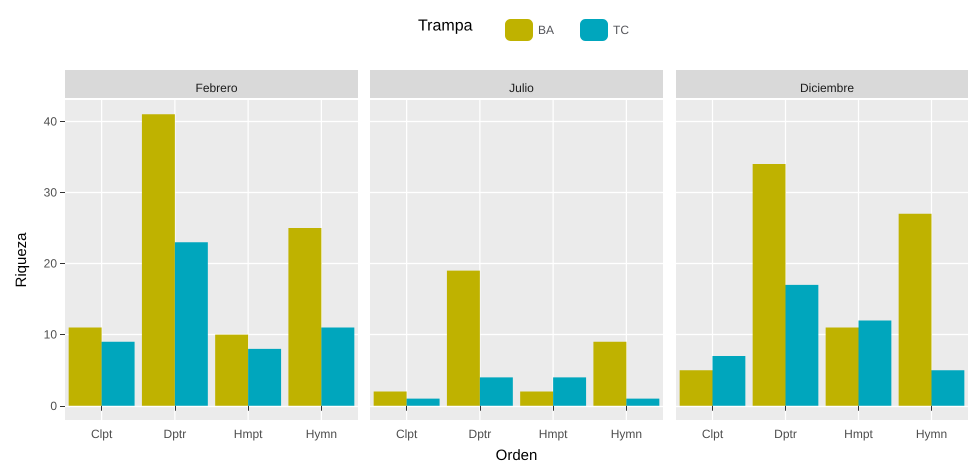 The height and width of the screenshot is (468, 974). What do you see at coordinates (51, 335) in the screenshot?
I see `y-tick-label: 10` at bounding box center [51, 335].